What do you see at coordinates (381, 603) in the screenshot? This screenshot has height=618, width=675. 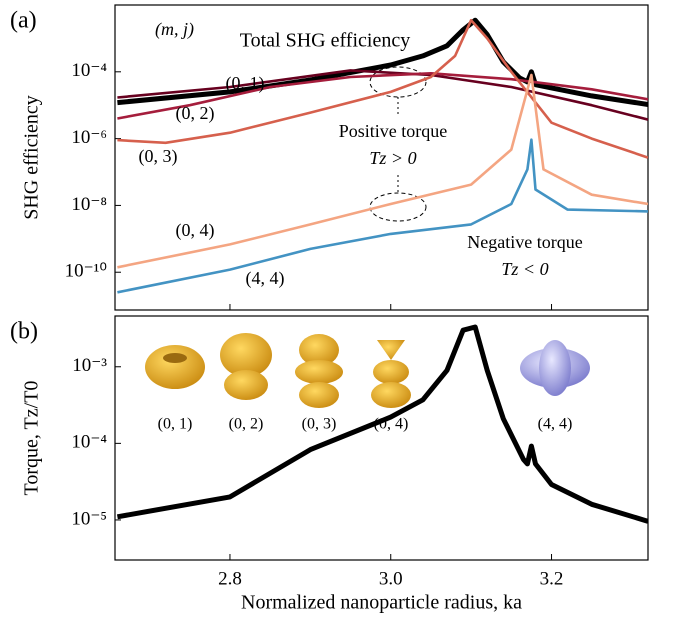 I see `x-axis-title: Normalized nanoparticle radius, ka` at bounding box center [381, 603].